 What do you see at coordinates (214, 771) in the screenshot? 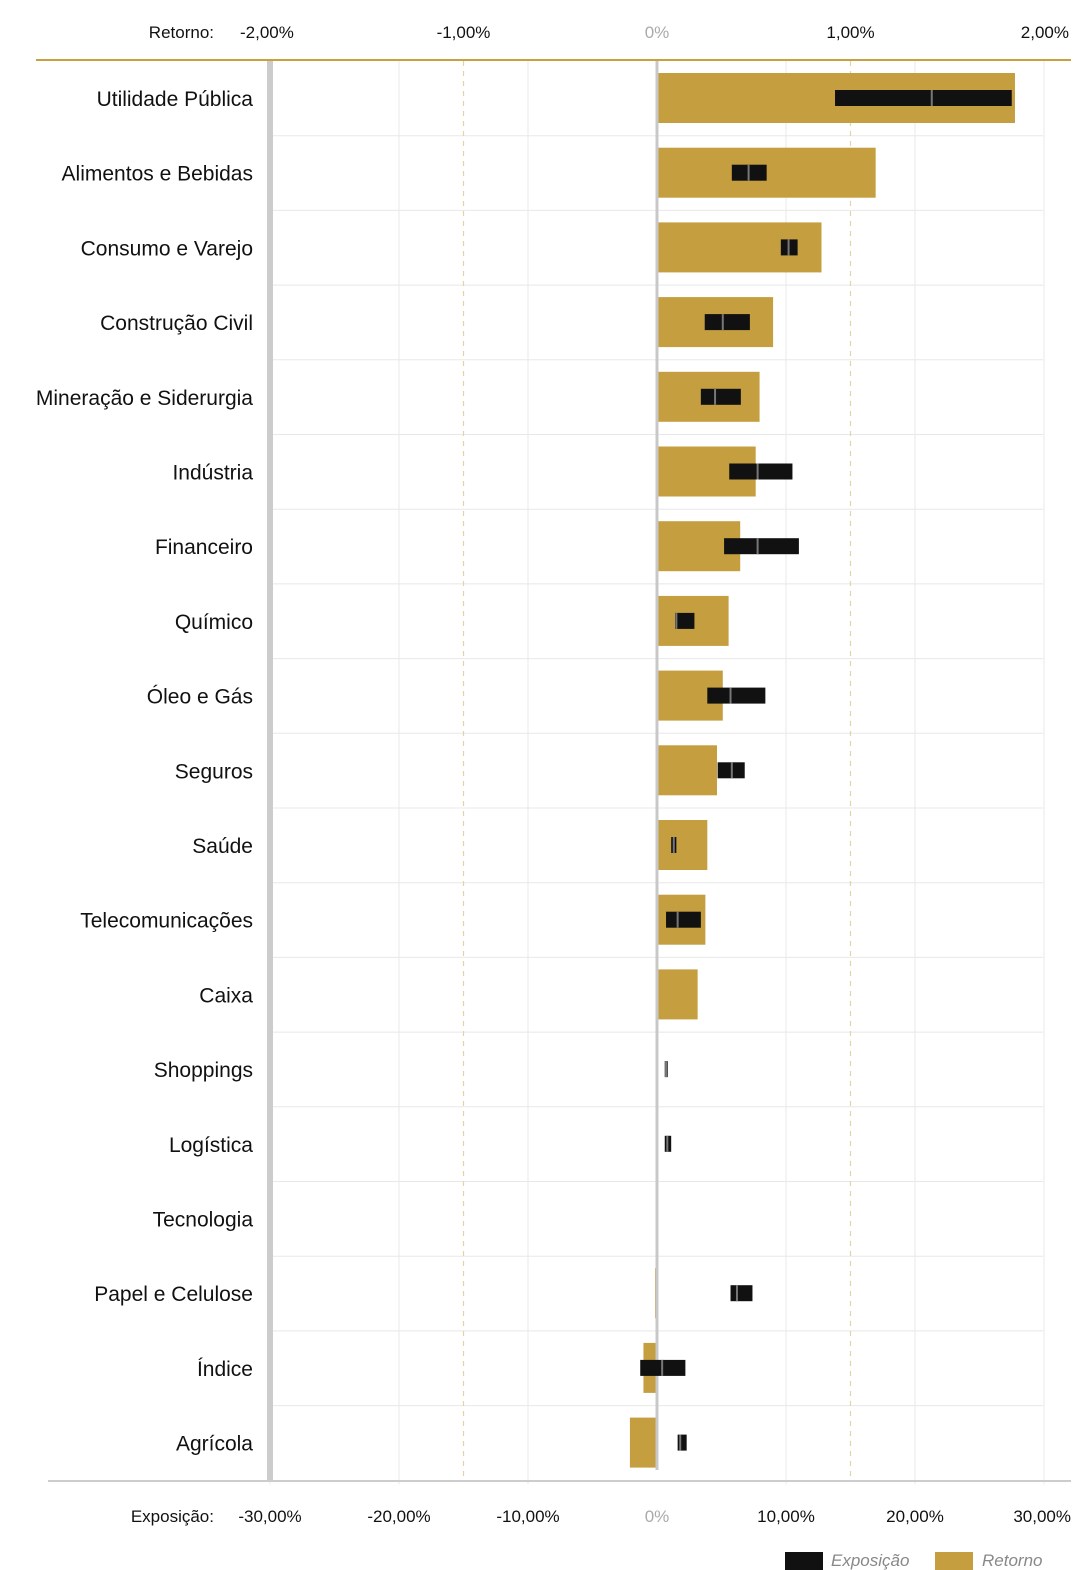
I see `category-label: Seguros` at bounding box center [214, 771].